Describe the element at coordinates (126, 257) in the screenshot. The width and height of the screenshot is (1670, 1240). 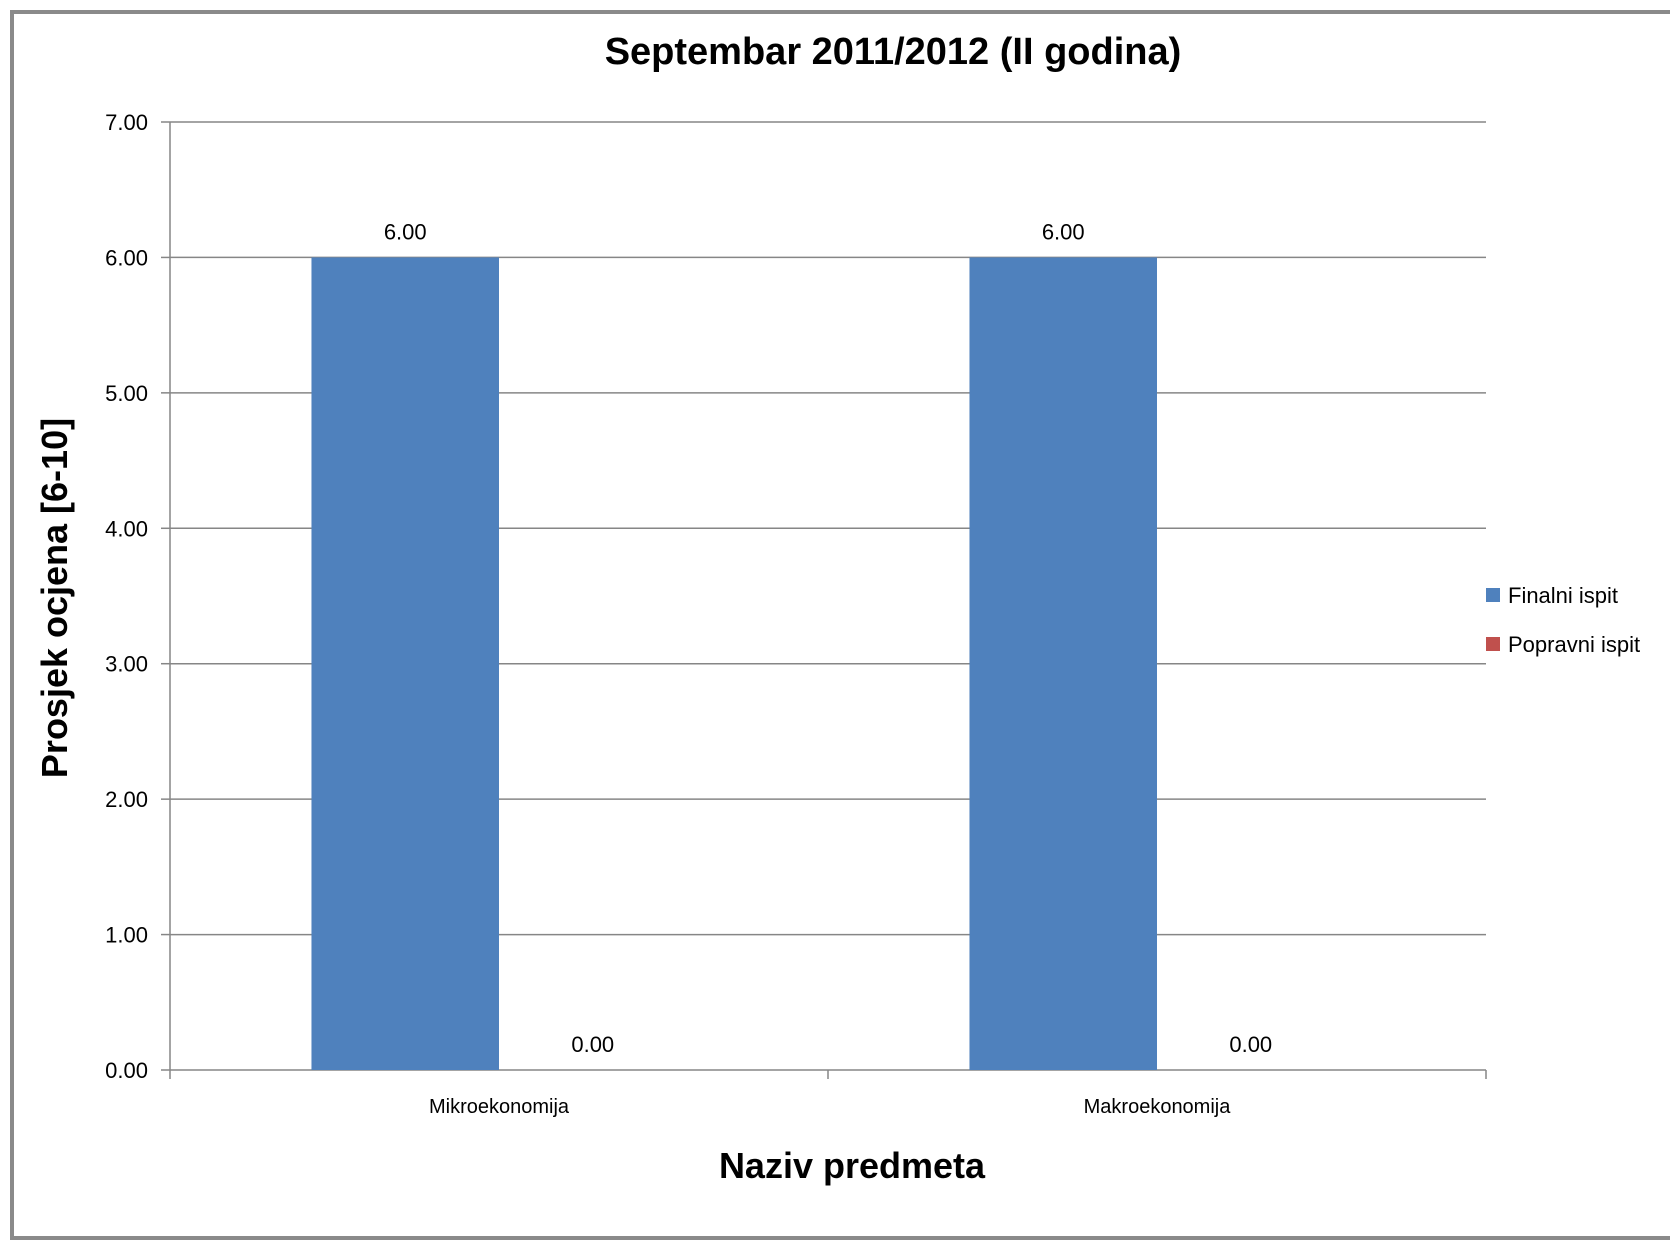
I see `y-tick-label: 6.00` at that location.